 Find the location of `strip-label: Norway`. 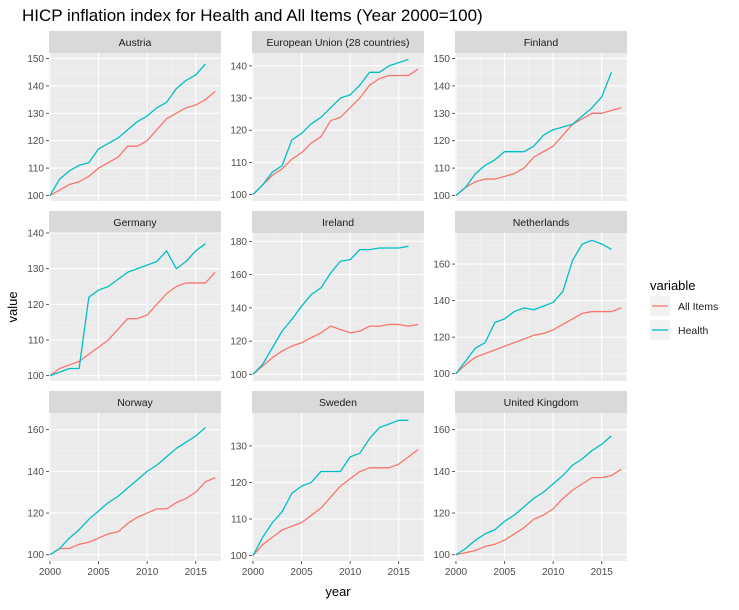

strip-label: Norway is located at coordinates (135, 403).